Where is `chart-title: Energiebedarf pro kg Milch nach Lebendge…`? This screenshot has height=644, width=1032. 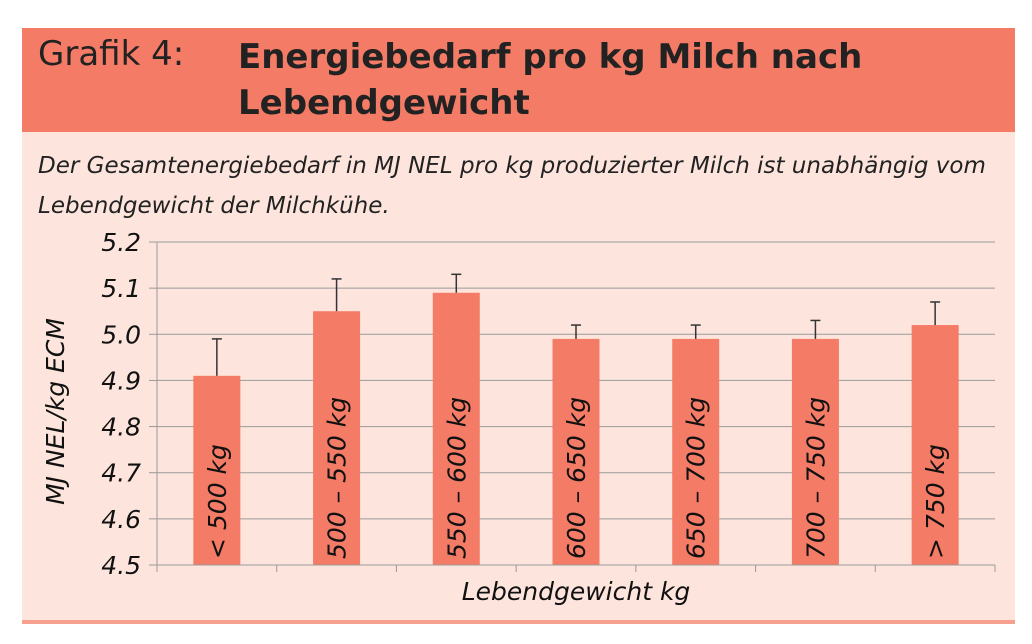 chart-title: Energiebedarf pro kg Milch nach Lebendge… is located at coordinates (550, 80).